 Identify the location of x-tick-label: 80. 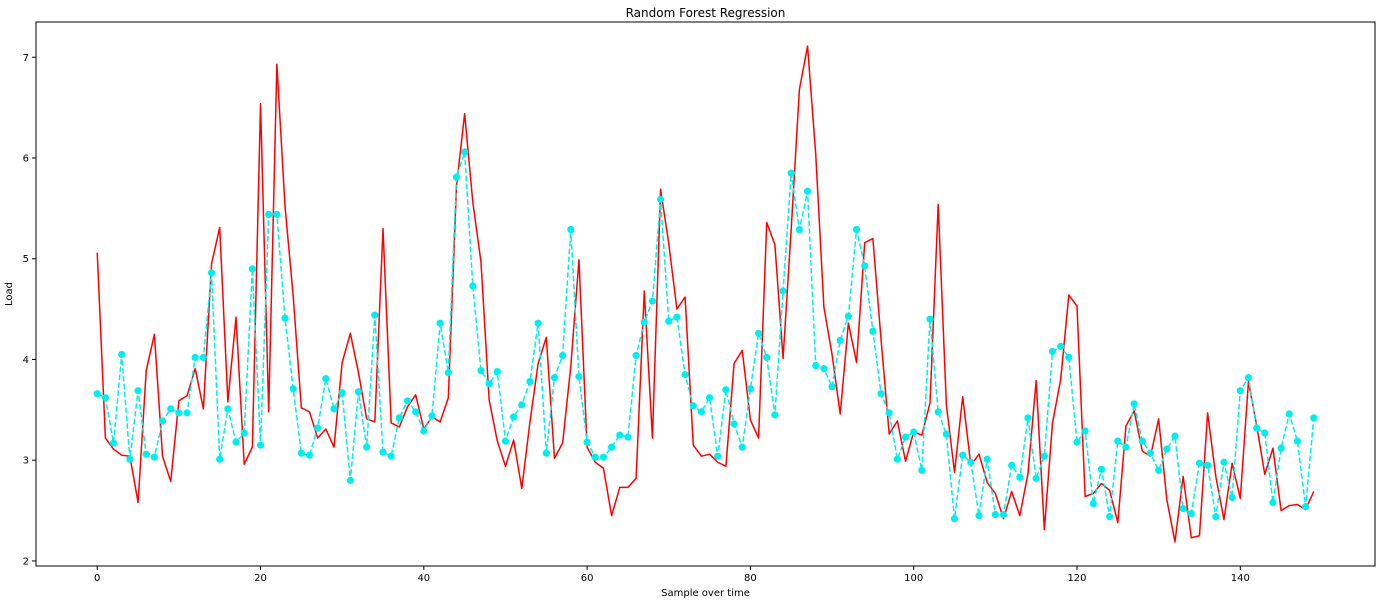
(750, 578).